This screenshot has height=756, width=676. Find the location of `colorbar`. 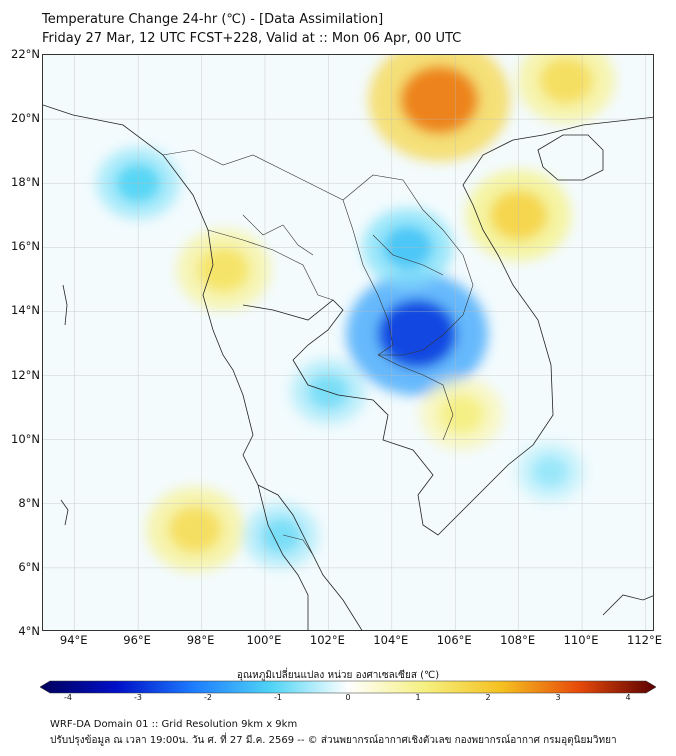

colorbar is located at coordinates (348, 687).